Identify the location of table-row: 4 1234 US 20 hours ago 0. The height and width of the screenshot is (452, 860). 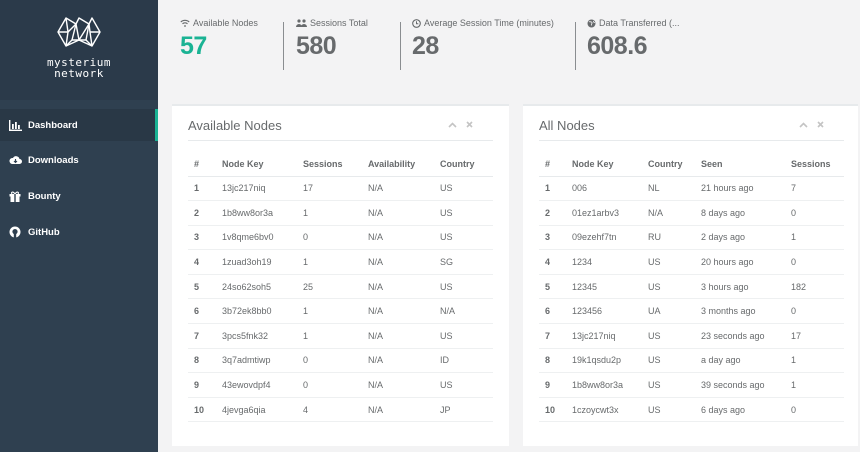
(691, 262).